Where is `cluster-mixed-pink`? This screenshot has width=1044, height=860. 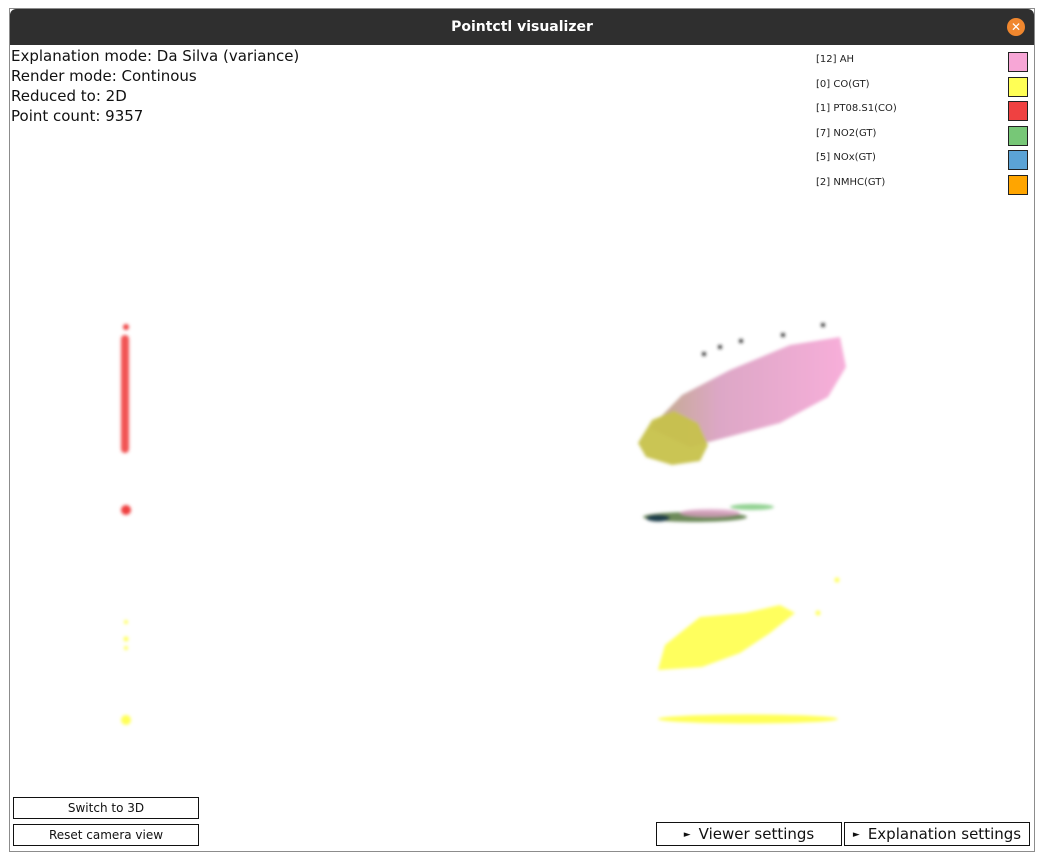 cluster-mixed-pink is located at coordinates (710, 513).